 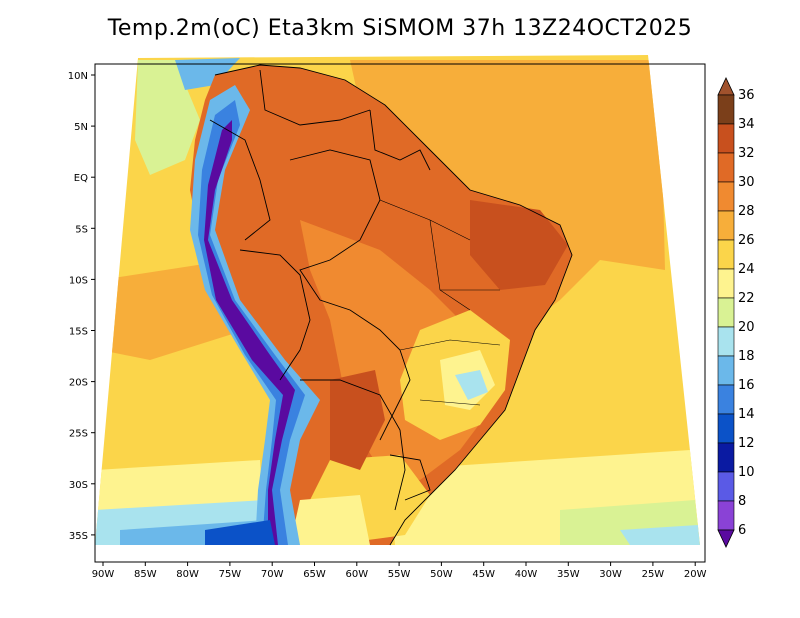 I want to click on lon-tick-label: 45W, so click(x=483, y=574).